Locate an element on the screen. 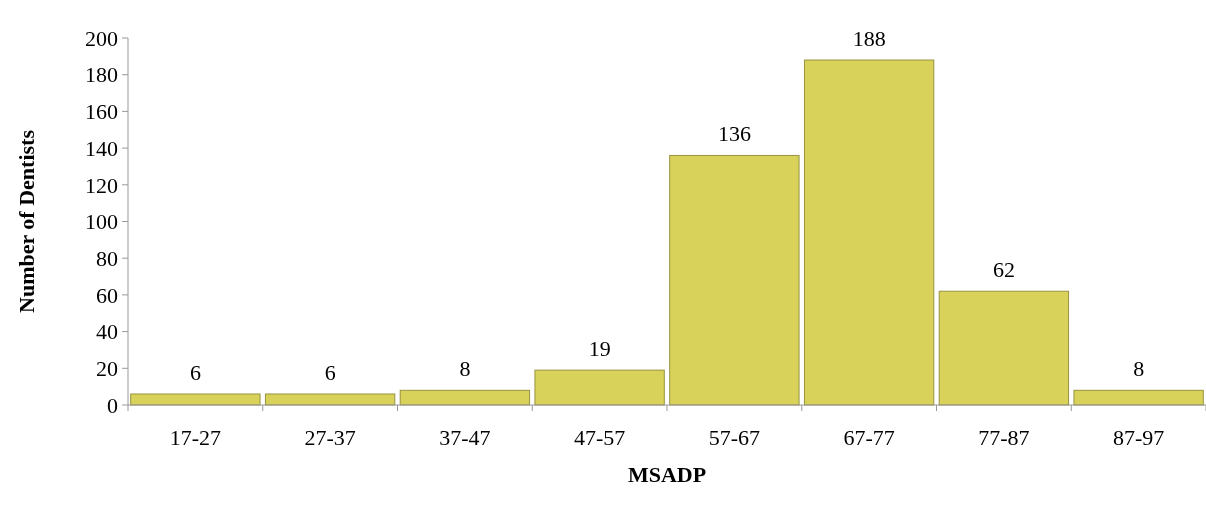  x-tick-label: 67-77 is located at coordinates (869, 437).